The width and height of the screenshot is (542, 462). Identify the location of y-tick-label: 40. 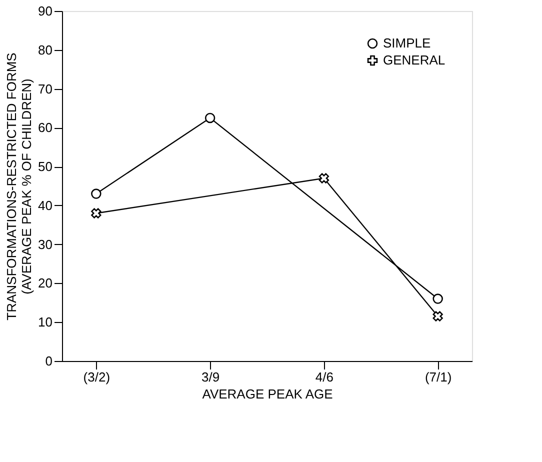
(45, 205).